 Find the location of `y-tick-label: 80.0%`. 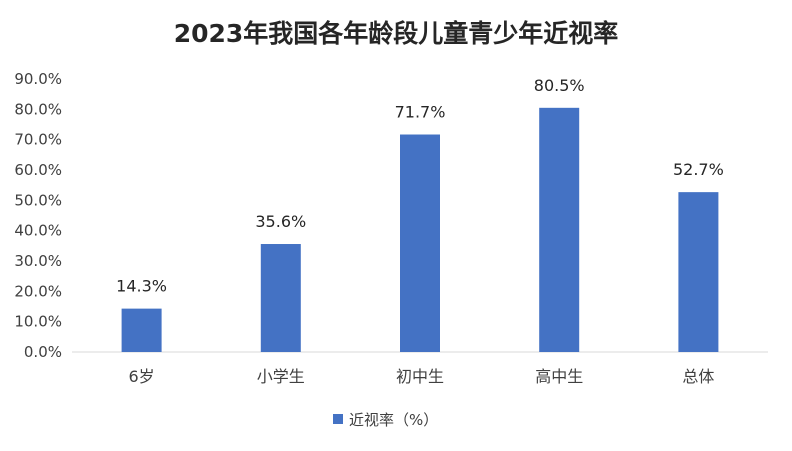

y-tick-label: 80.0% is located at coordinates (38, 109).